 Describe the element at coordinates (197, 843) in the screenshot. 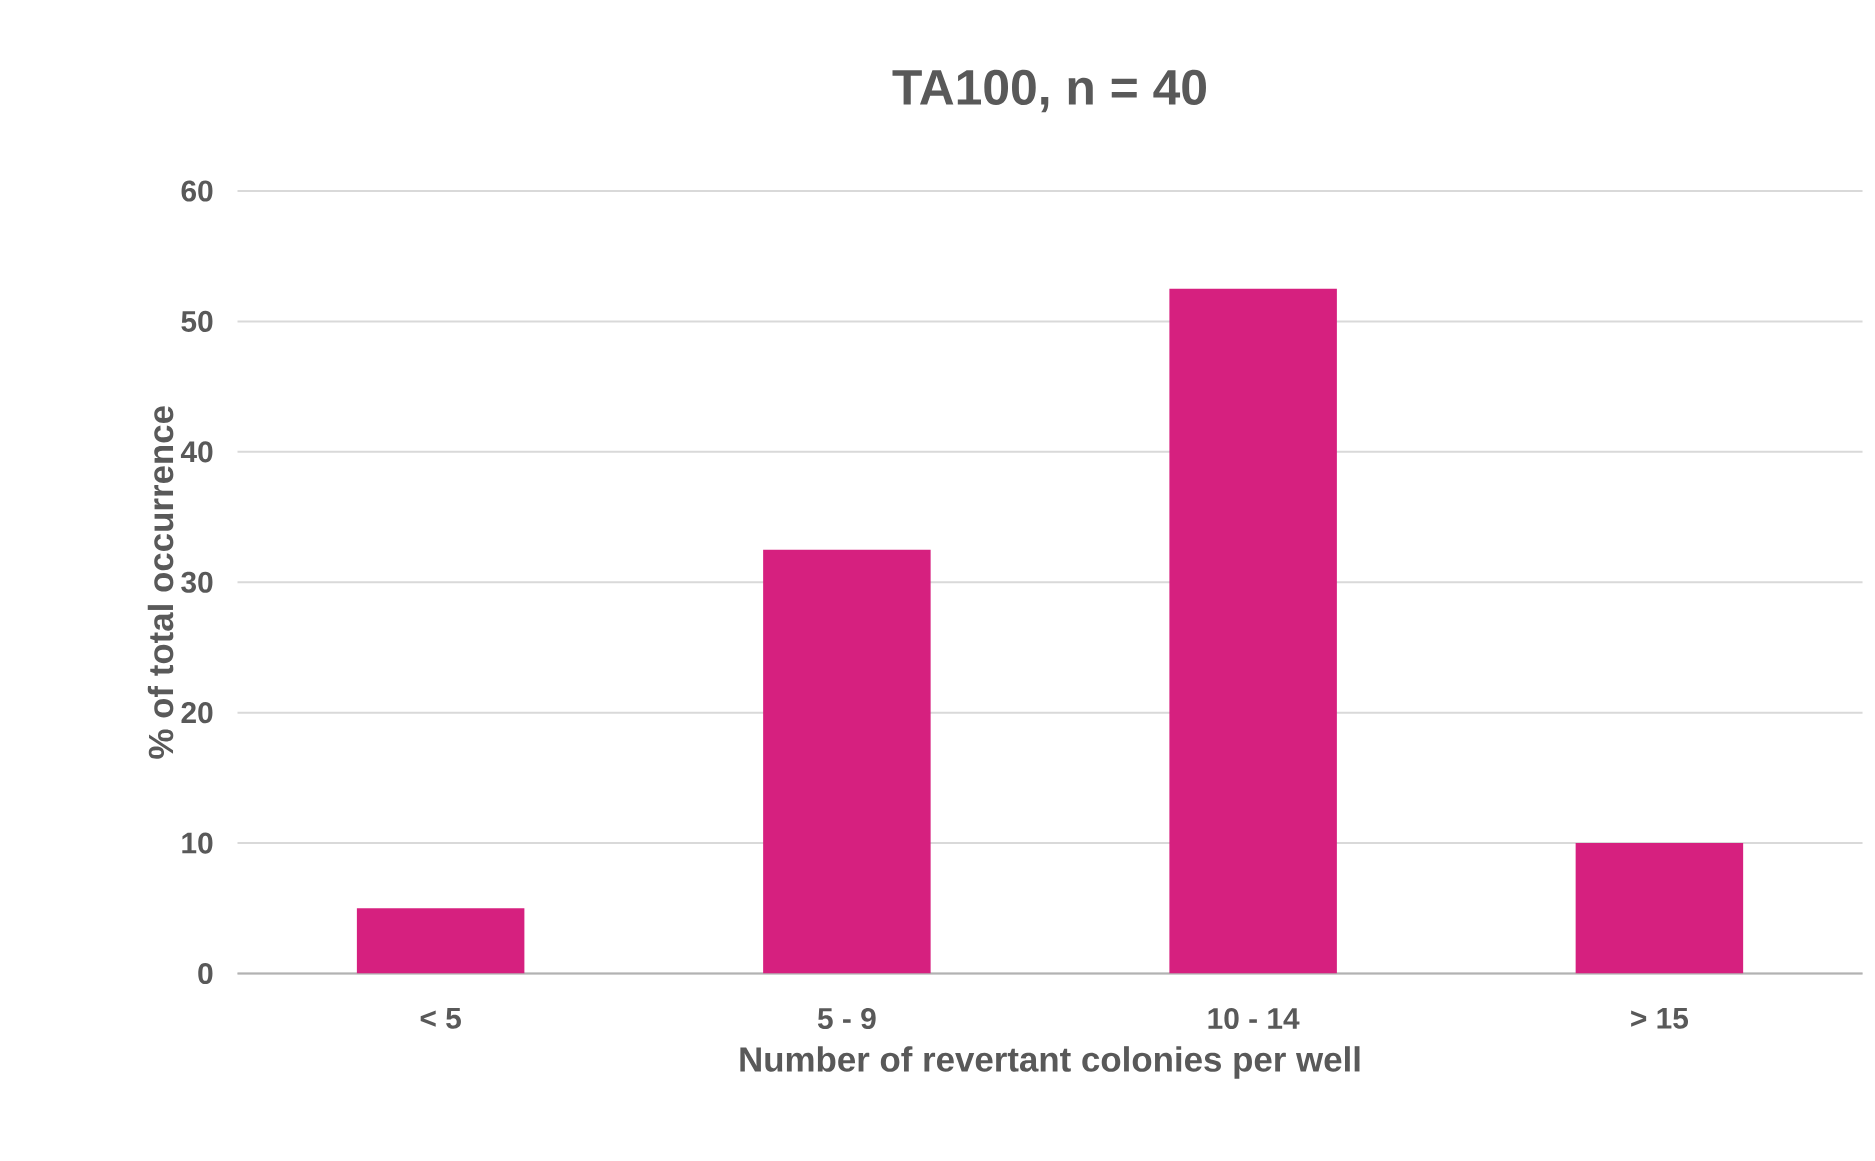

I see `y-tick-label: 10` at that location.